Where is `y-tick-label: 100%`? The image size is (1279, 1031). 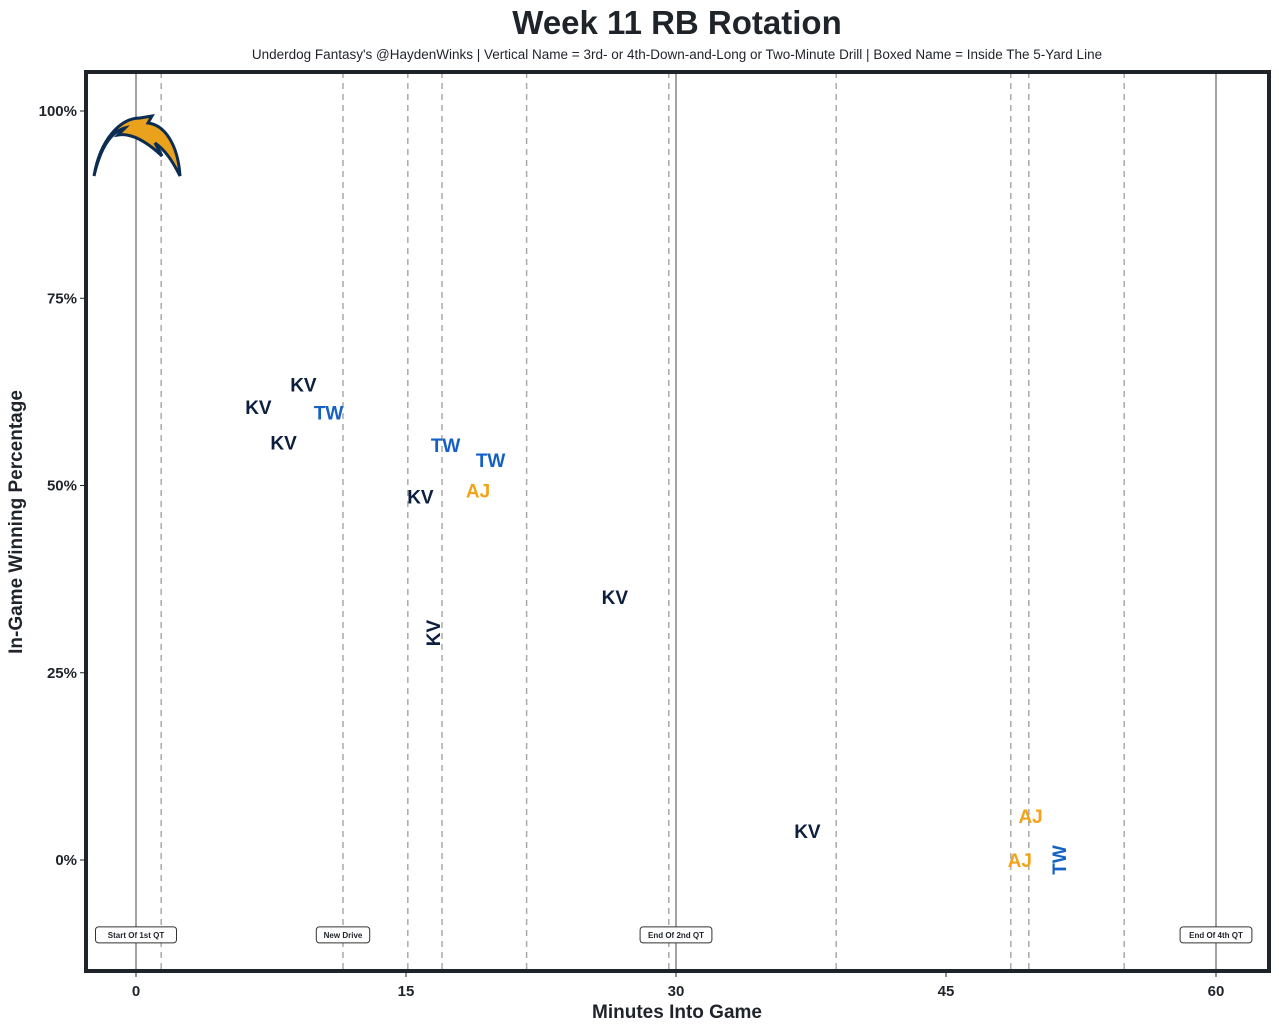
y-tick-label: 100% is located at coordinates (58, 111).